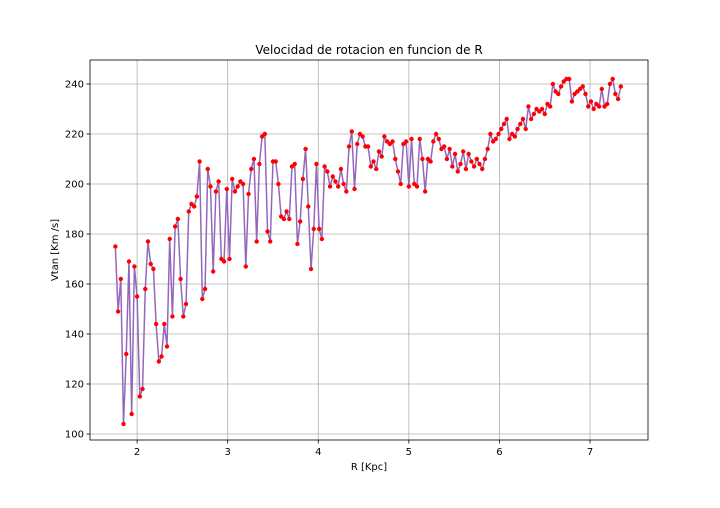 This screenshot has width=720, height=508. I want to click on y-tick-label: 220, so click(74, 135).